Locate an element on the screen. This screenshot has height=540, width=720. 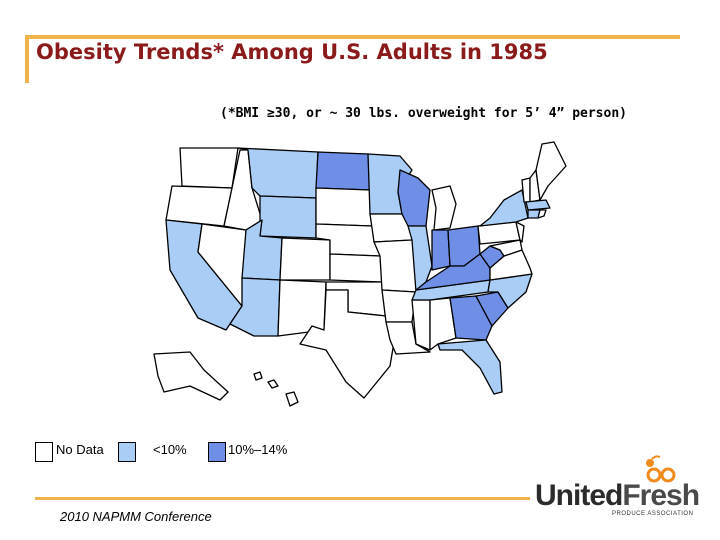
logo-mark-icon is located at coordinates (661, 469).